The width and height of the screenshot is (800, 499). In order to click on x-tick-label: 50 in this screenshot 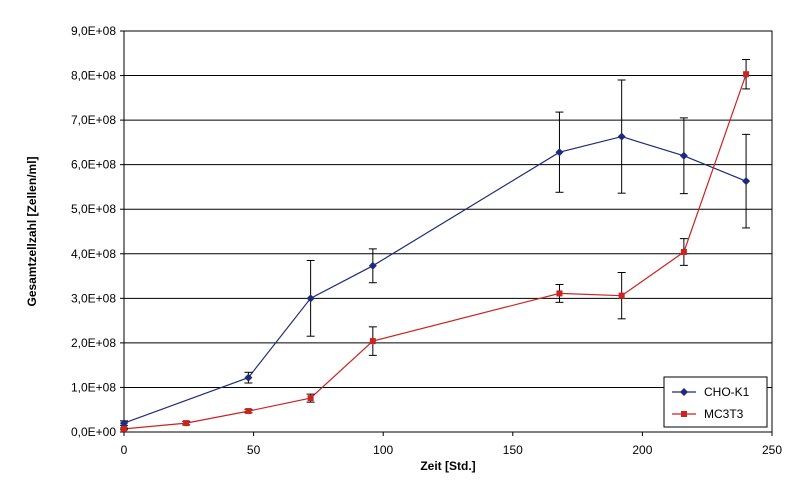, I will do `click(254, 450)`.